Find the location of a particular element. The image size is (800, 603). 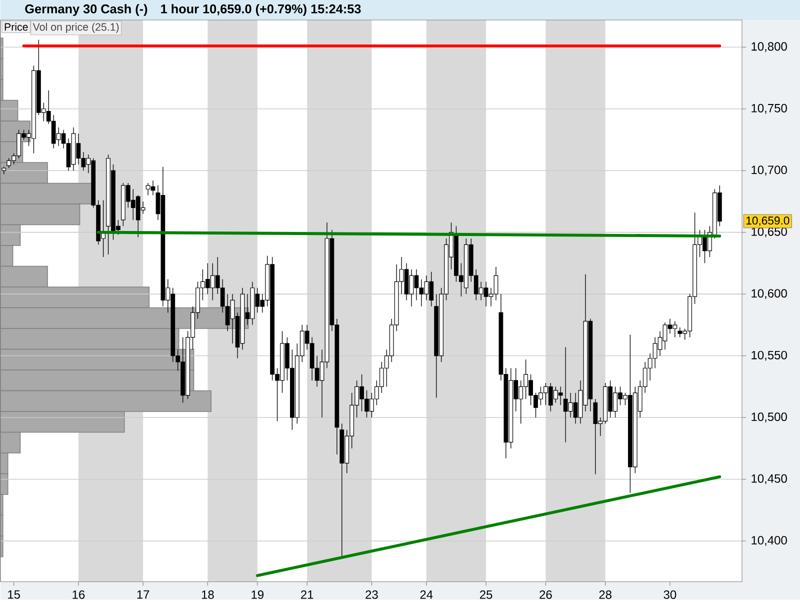

x-tick-label: 17 is located at coordinates (143, 594).